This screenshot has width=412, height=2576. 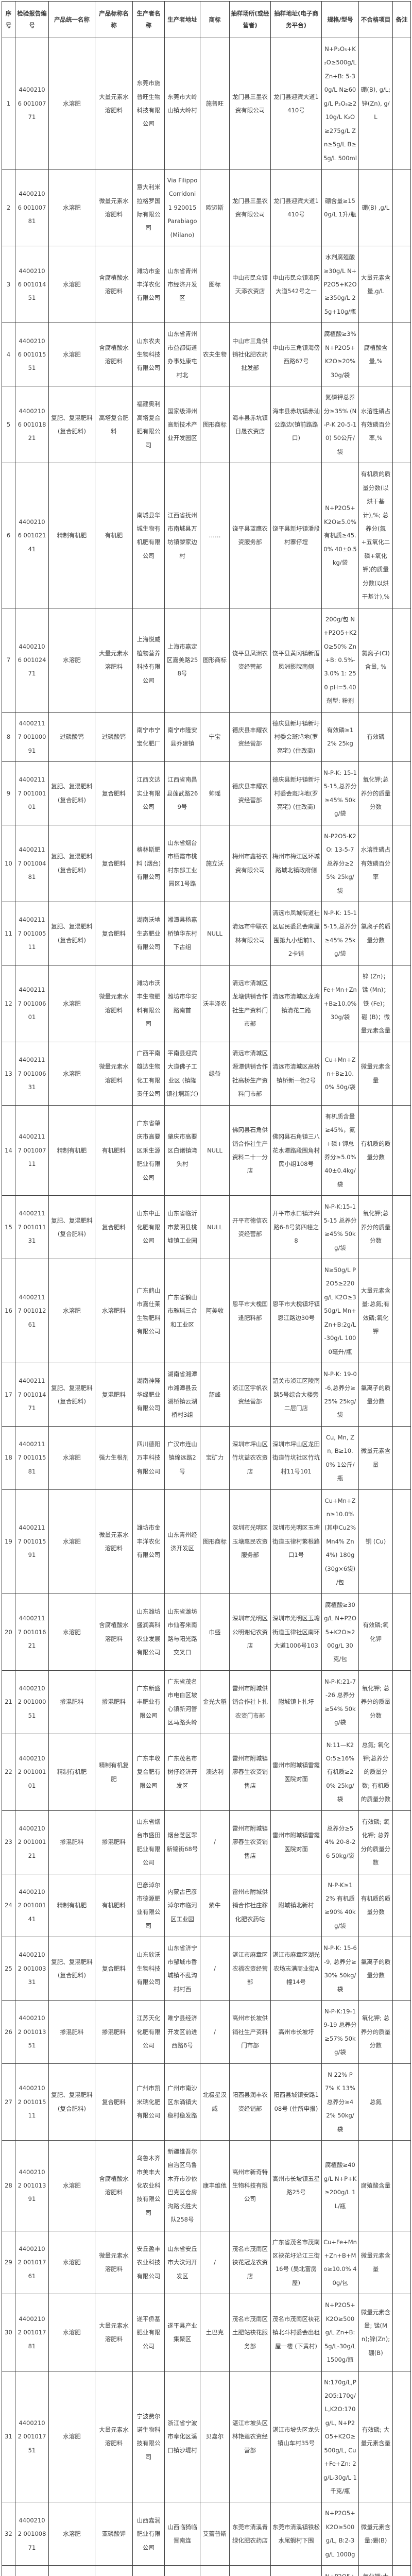 I want to click on cell-producer: 广东鹤山市嘉仕莱生物肥料有限公司, so click(x=149, y=1311).